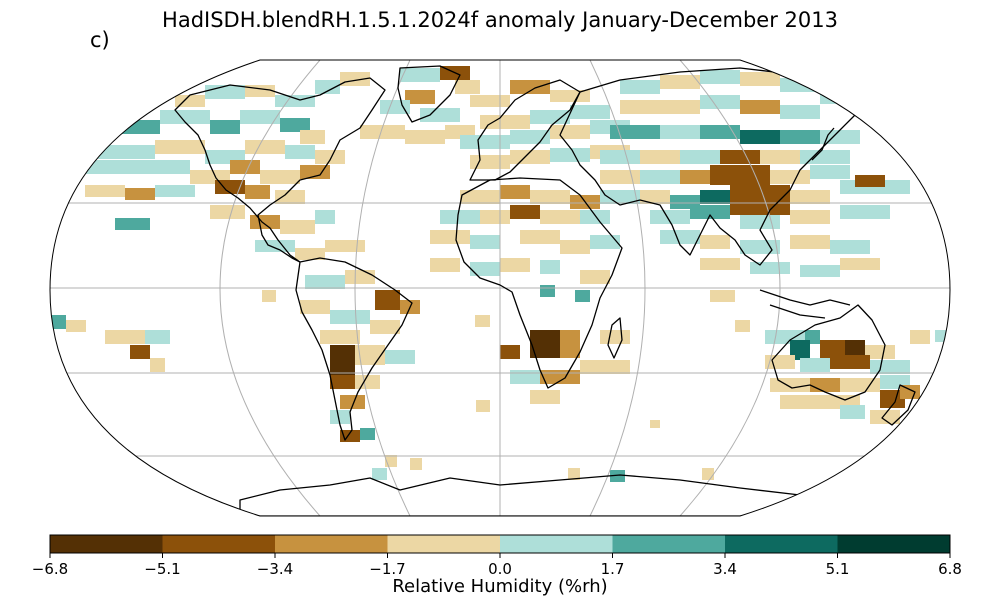 Image resolution: width=1000 pixels, height=600 pixels. What do you see at coordinates (520, 495) in the screenshot?
I see `coast-antarctica` at bounding box center [520, 495].